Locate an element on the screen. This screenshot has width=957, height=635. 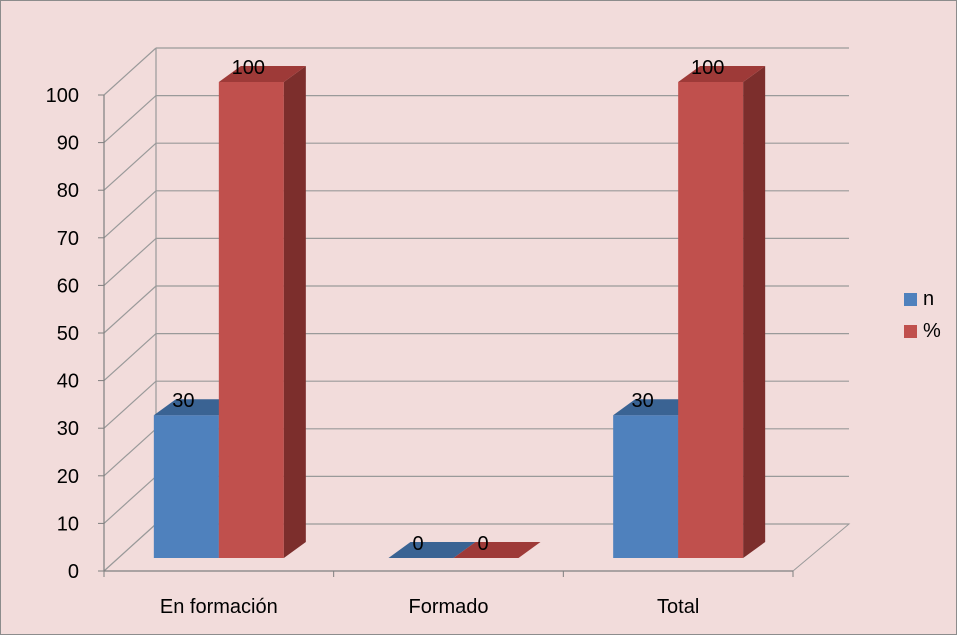
y-tick-label: 0 is located at coordinates (73, 572).